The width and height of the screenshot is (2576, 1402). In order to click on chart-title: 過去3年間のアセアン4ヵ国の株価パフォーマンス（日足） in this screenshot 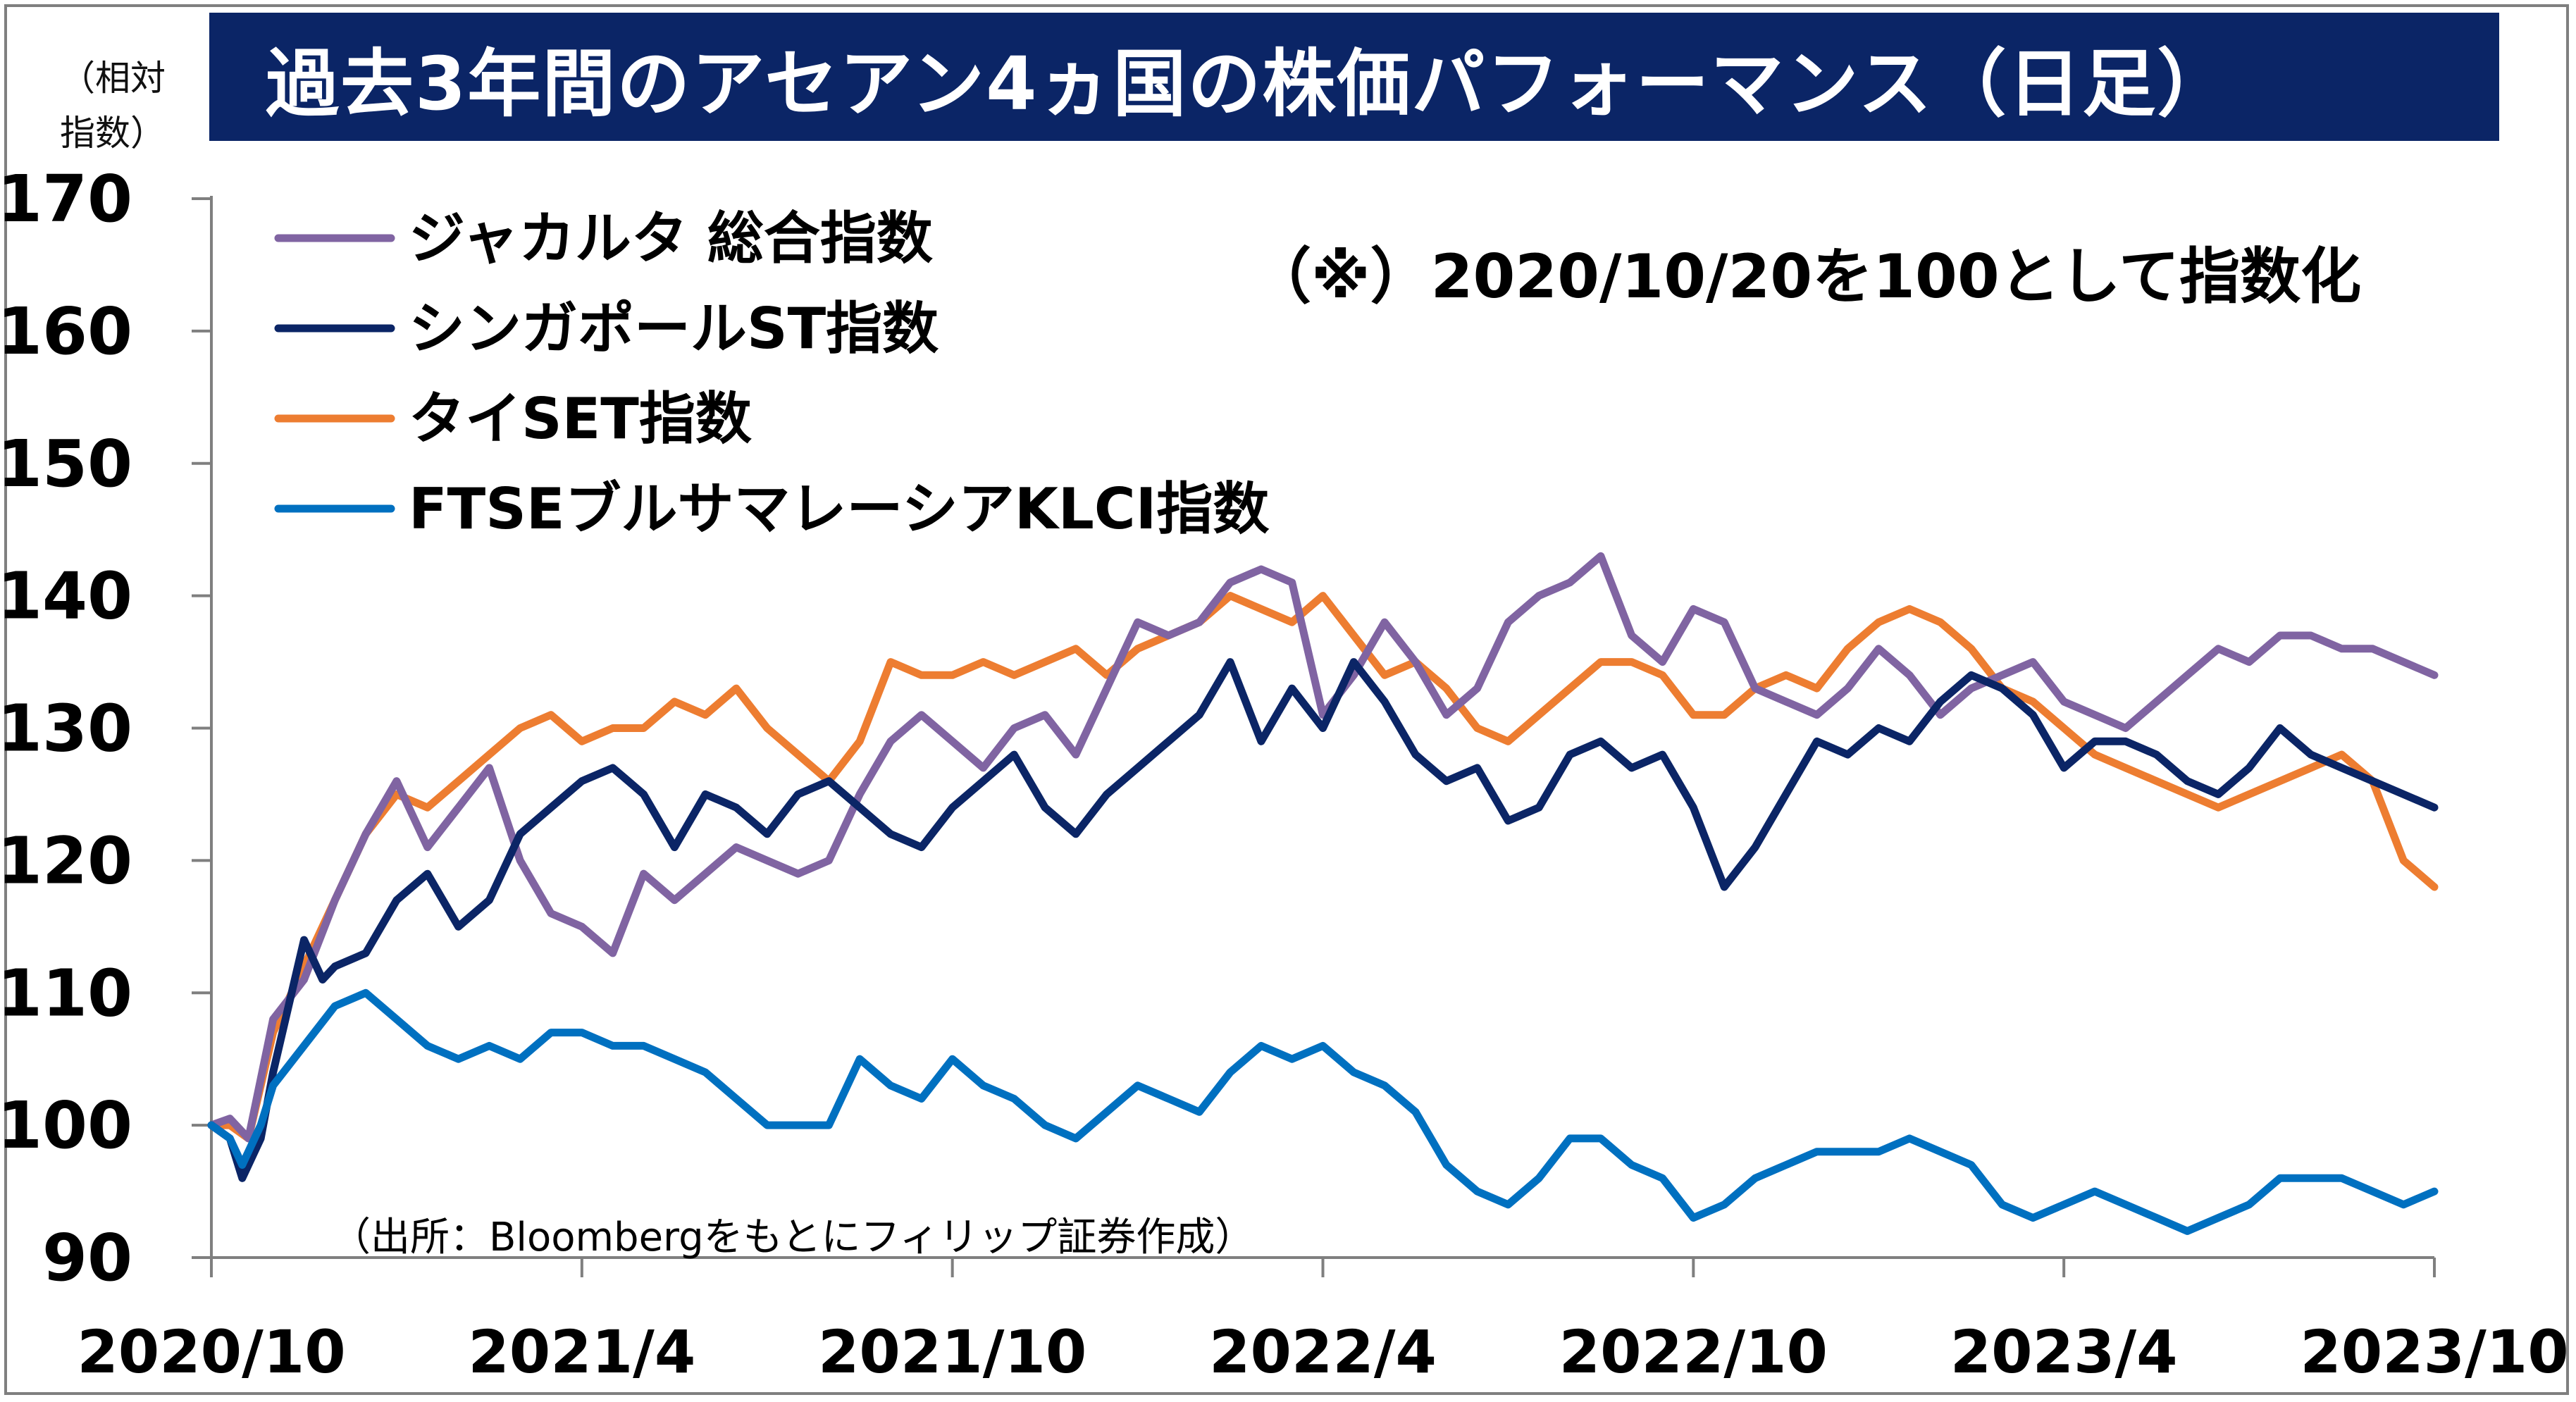, I will do `click(1354, 77)`.